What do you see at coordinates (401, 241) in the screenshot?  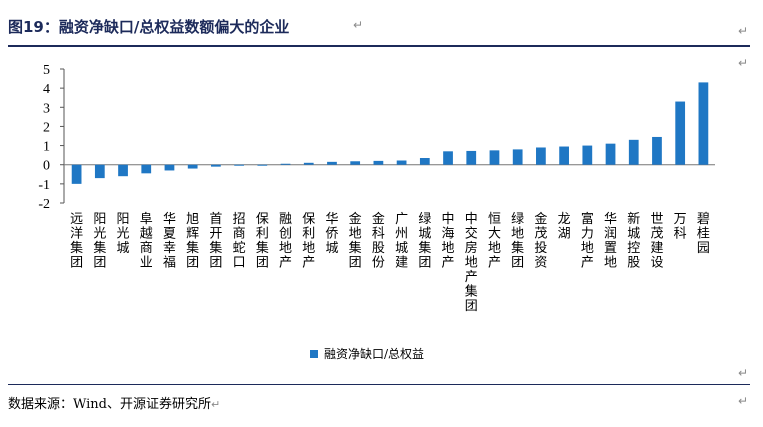 I see `x-tick-label: 广州城建` at bounding box center [401, 241].